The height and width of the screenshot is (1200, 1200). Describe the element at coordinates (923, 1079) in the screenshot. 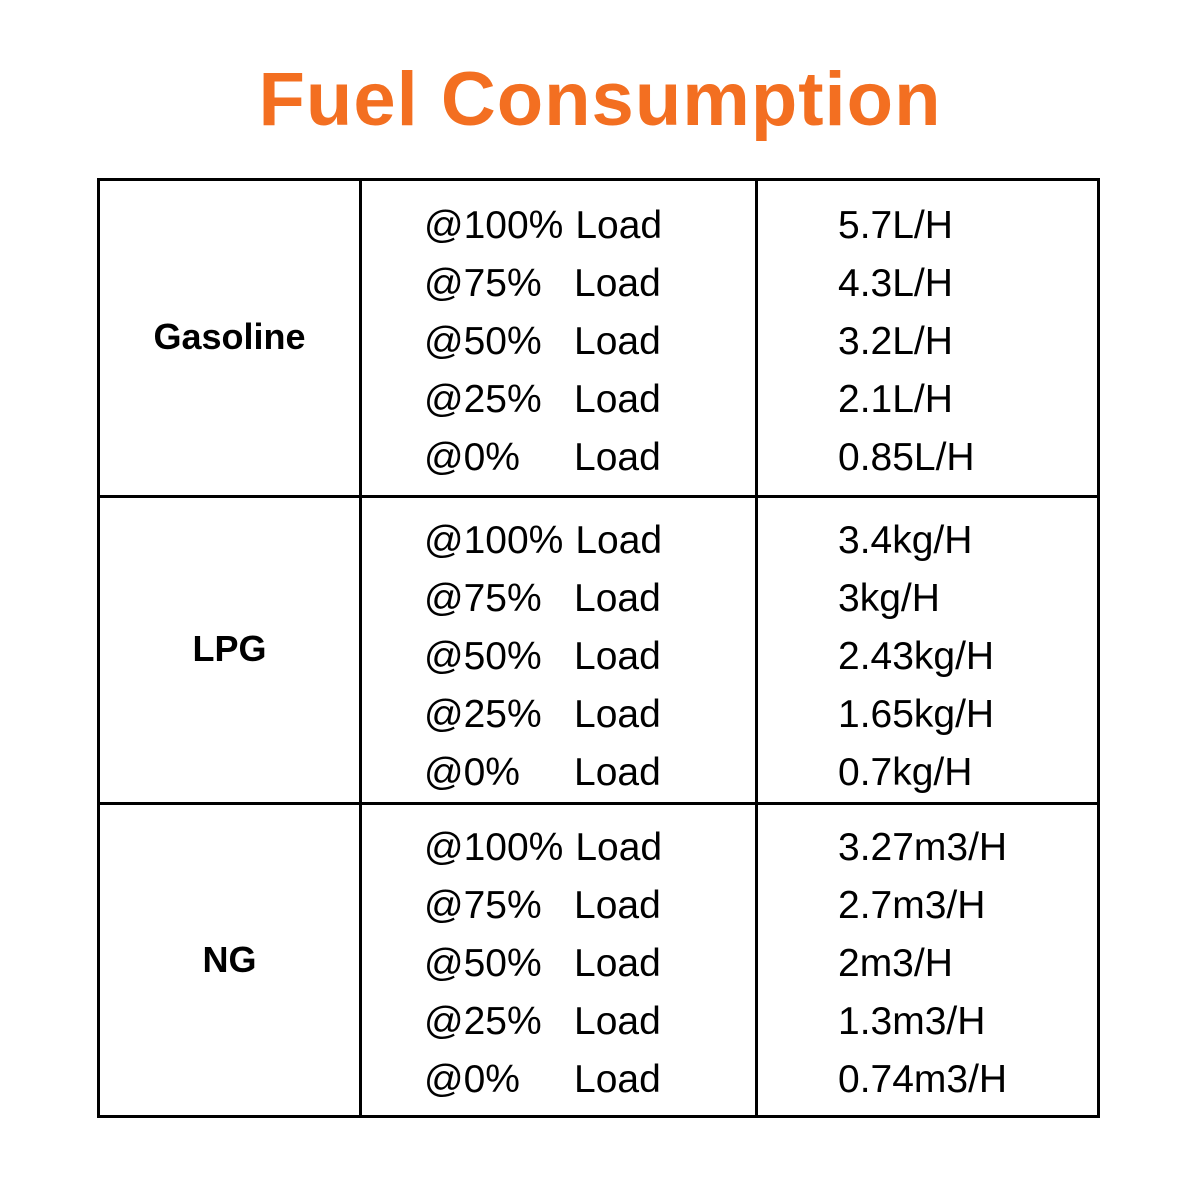

I see `consumption-value: 0.74m3/H` at that location.